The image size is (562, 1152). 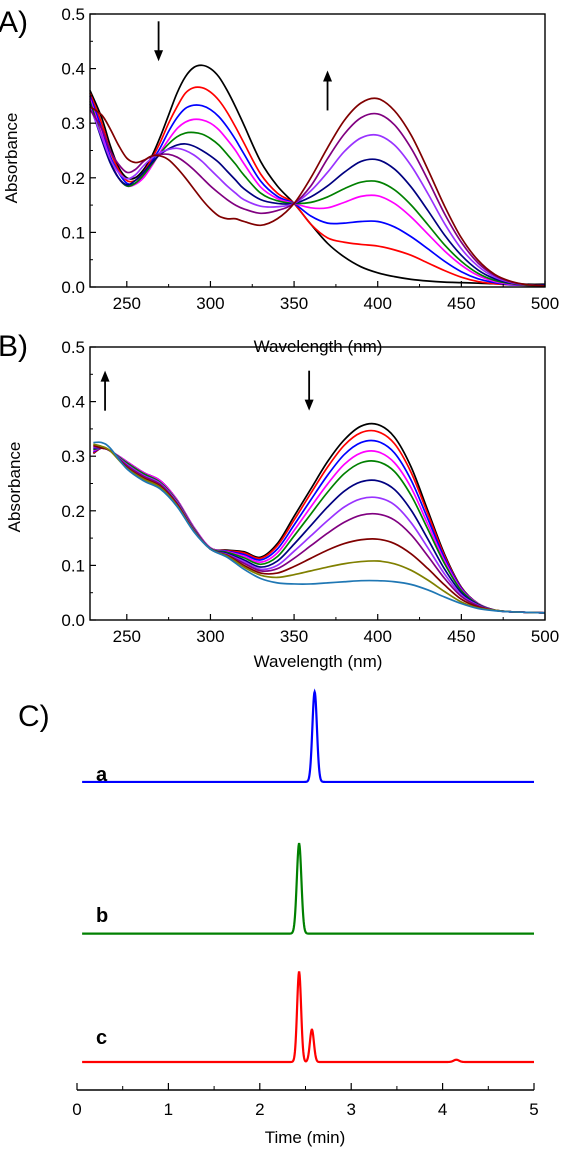 What do you see at coordinates (102, 775) in the screenshot?
I see `trace-a-label: a` at bounding box center [102, 775].